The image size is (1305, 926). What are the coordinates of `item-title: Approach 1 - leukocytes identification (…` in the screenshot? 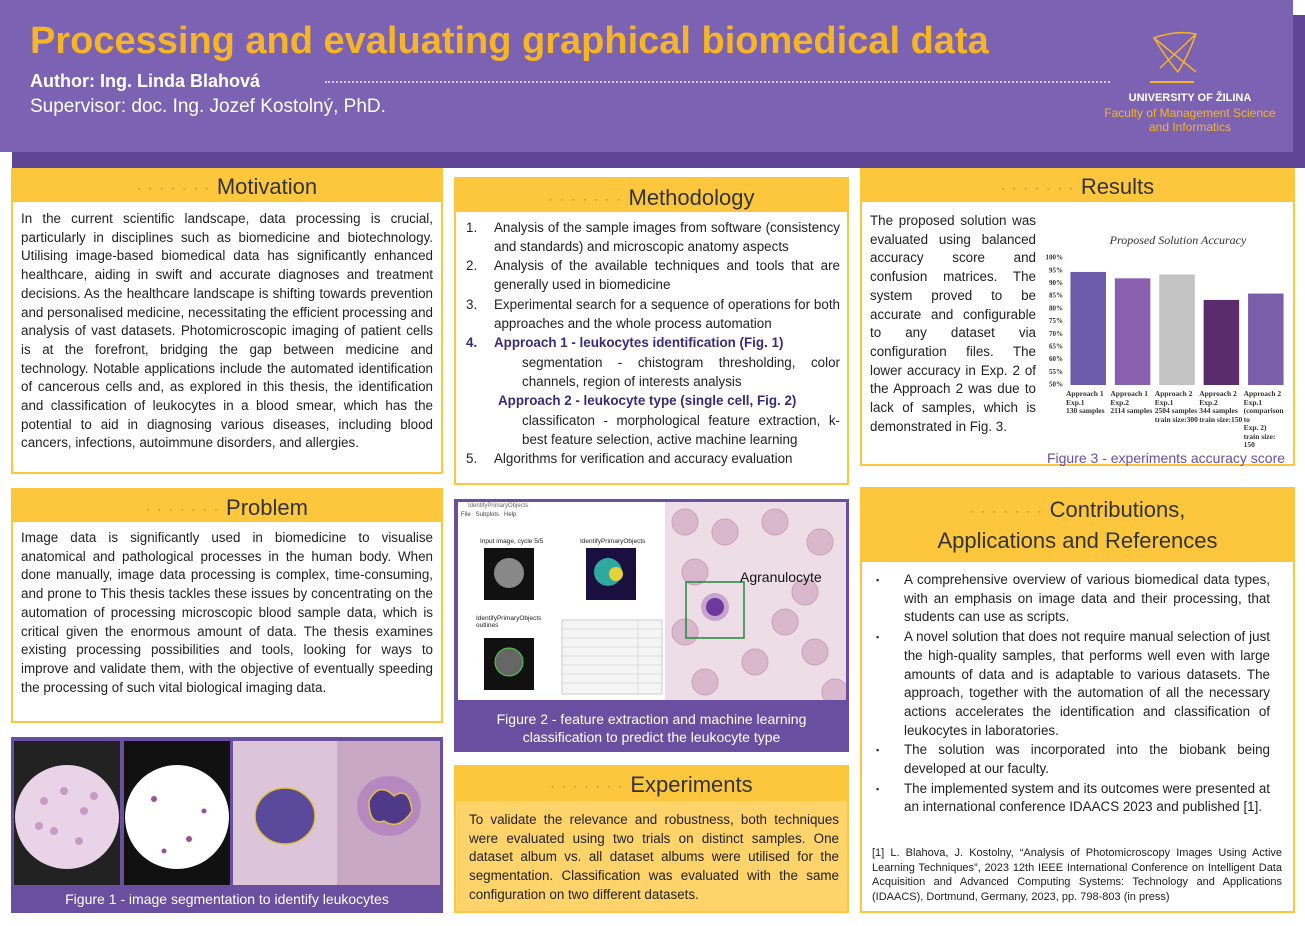 It's located at (639, 343).